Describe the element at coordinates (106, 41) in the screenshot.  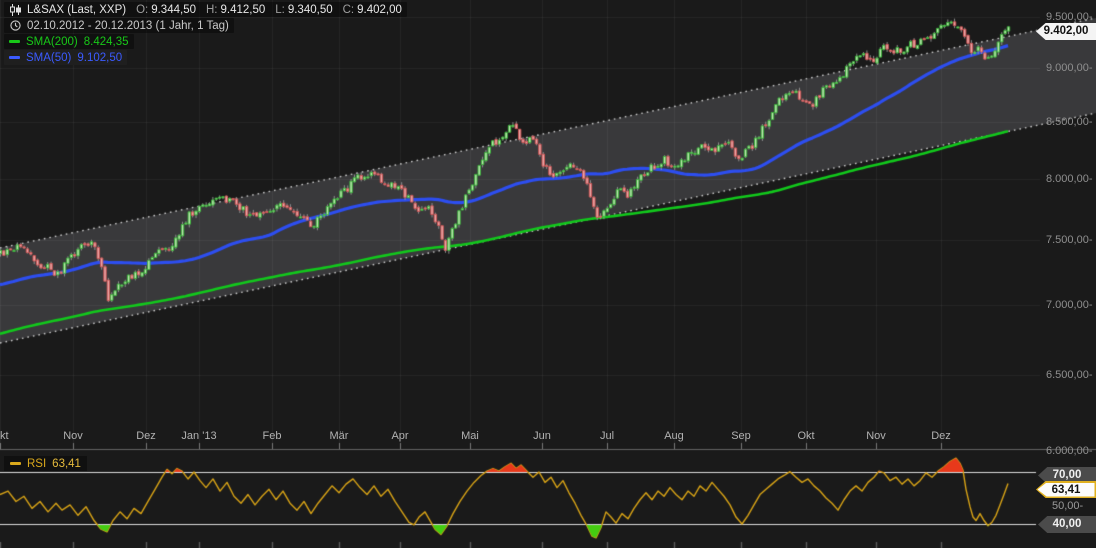
I see `sma200-value: 8.424,35` at that location.